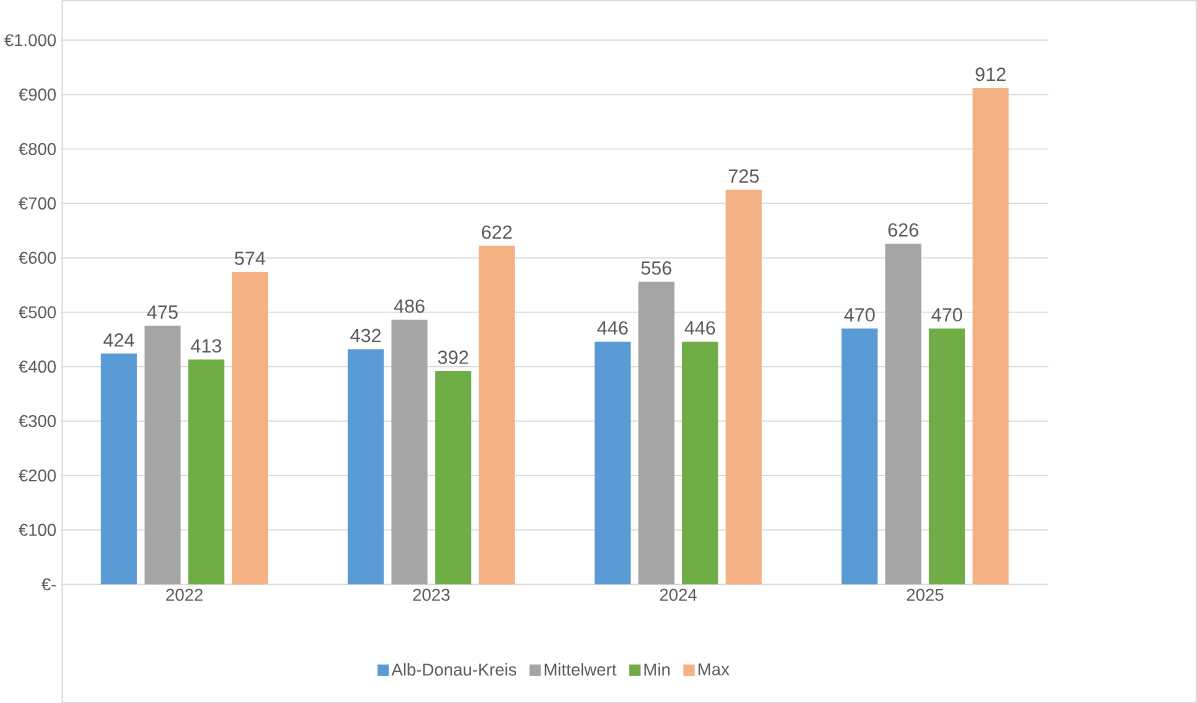 This screenshot has height=703, width=1197. Describe the element at coordinates (925, 594) in the screenshot. I see `x-tick-label: 2025` at that location.